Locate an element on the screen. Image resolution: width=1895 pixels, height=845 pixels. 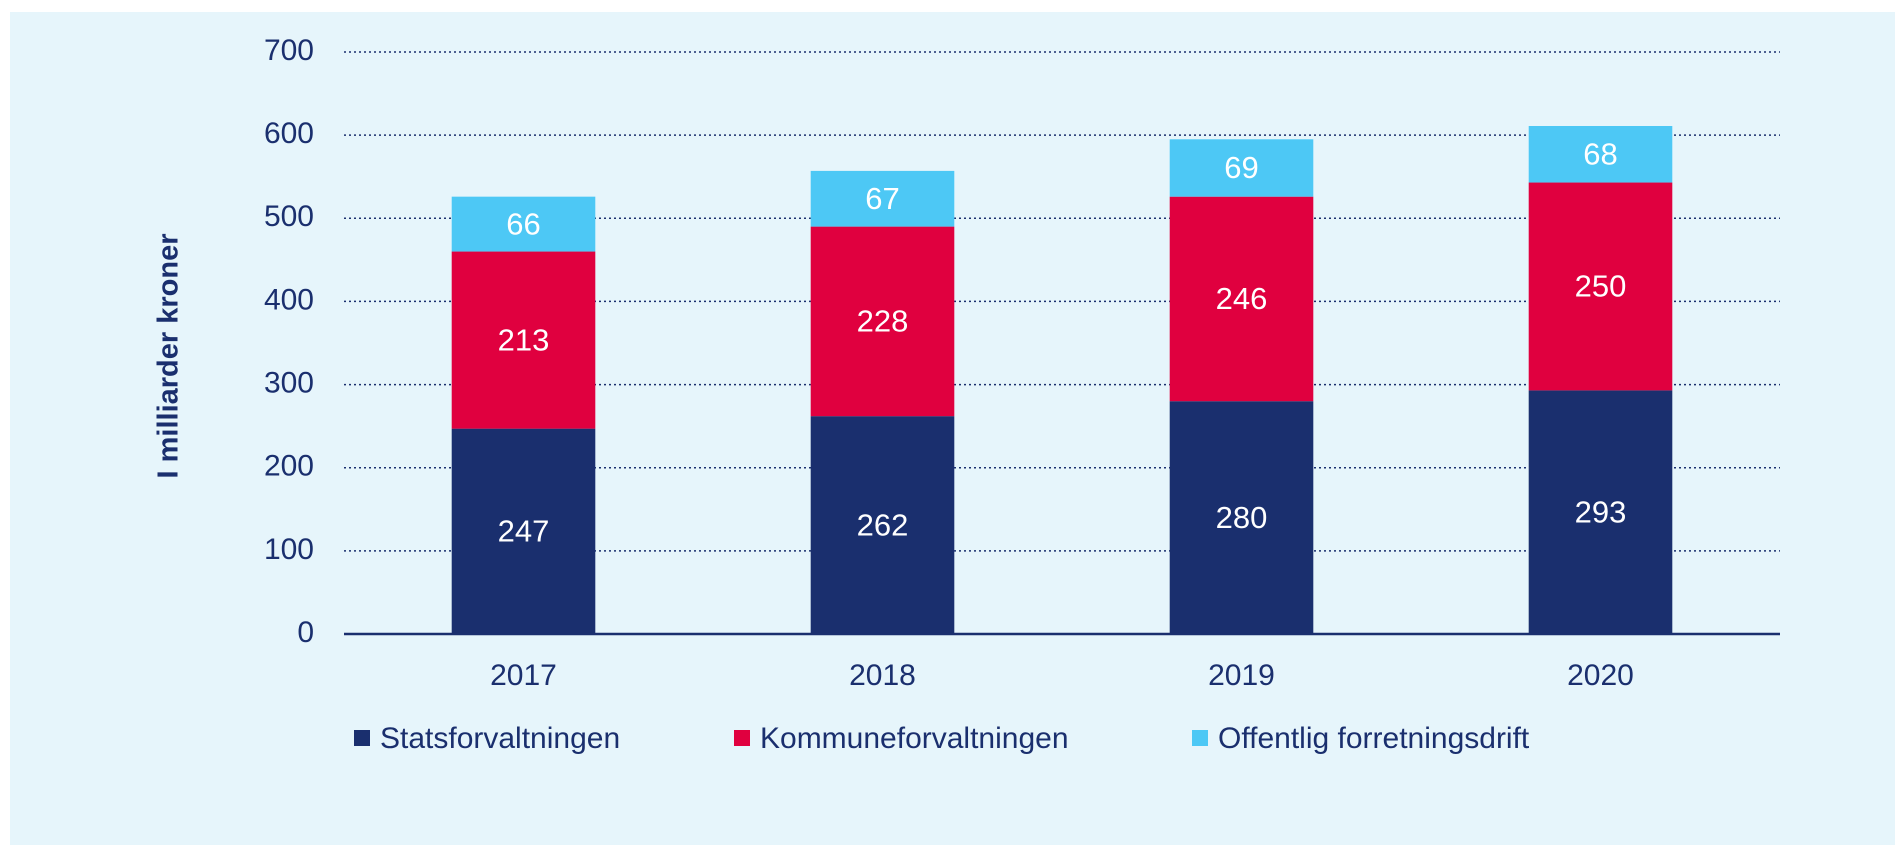
data-label: 68 is located at coordinates (1600, 153).